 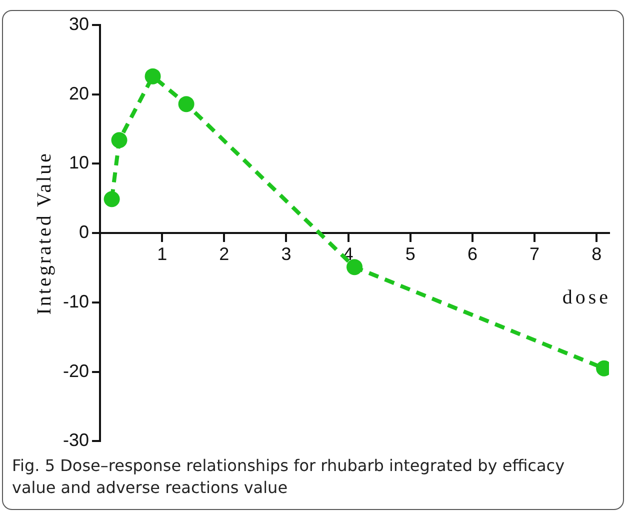 I want to click on y-tick-label: 30, so click(x=79, y=24).